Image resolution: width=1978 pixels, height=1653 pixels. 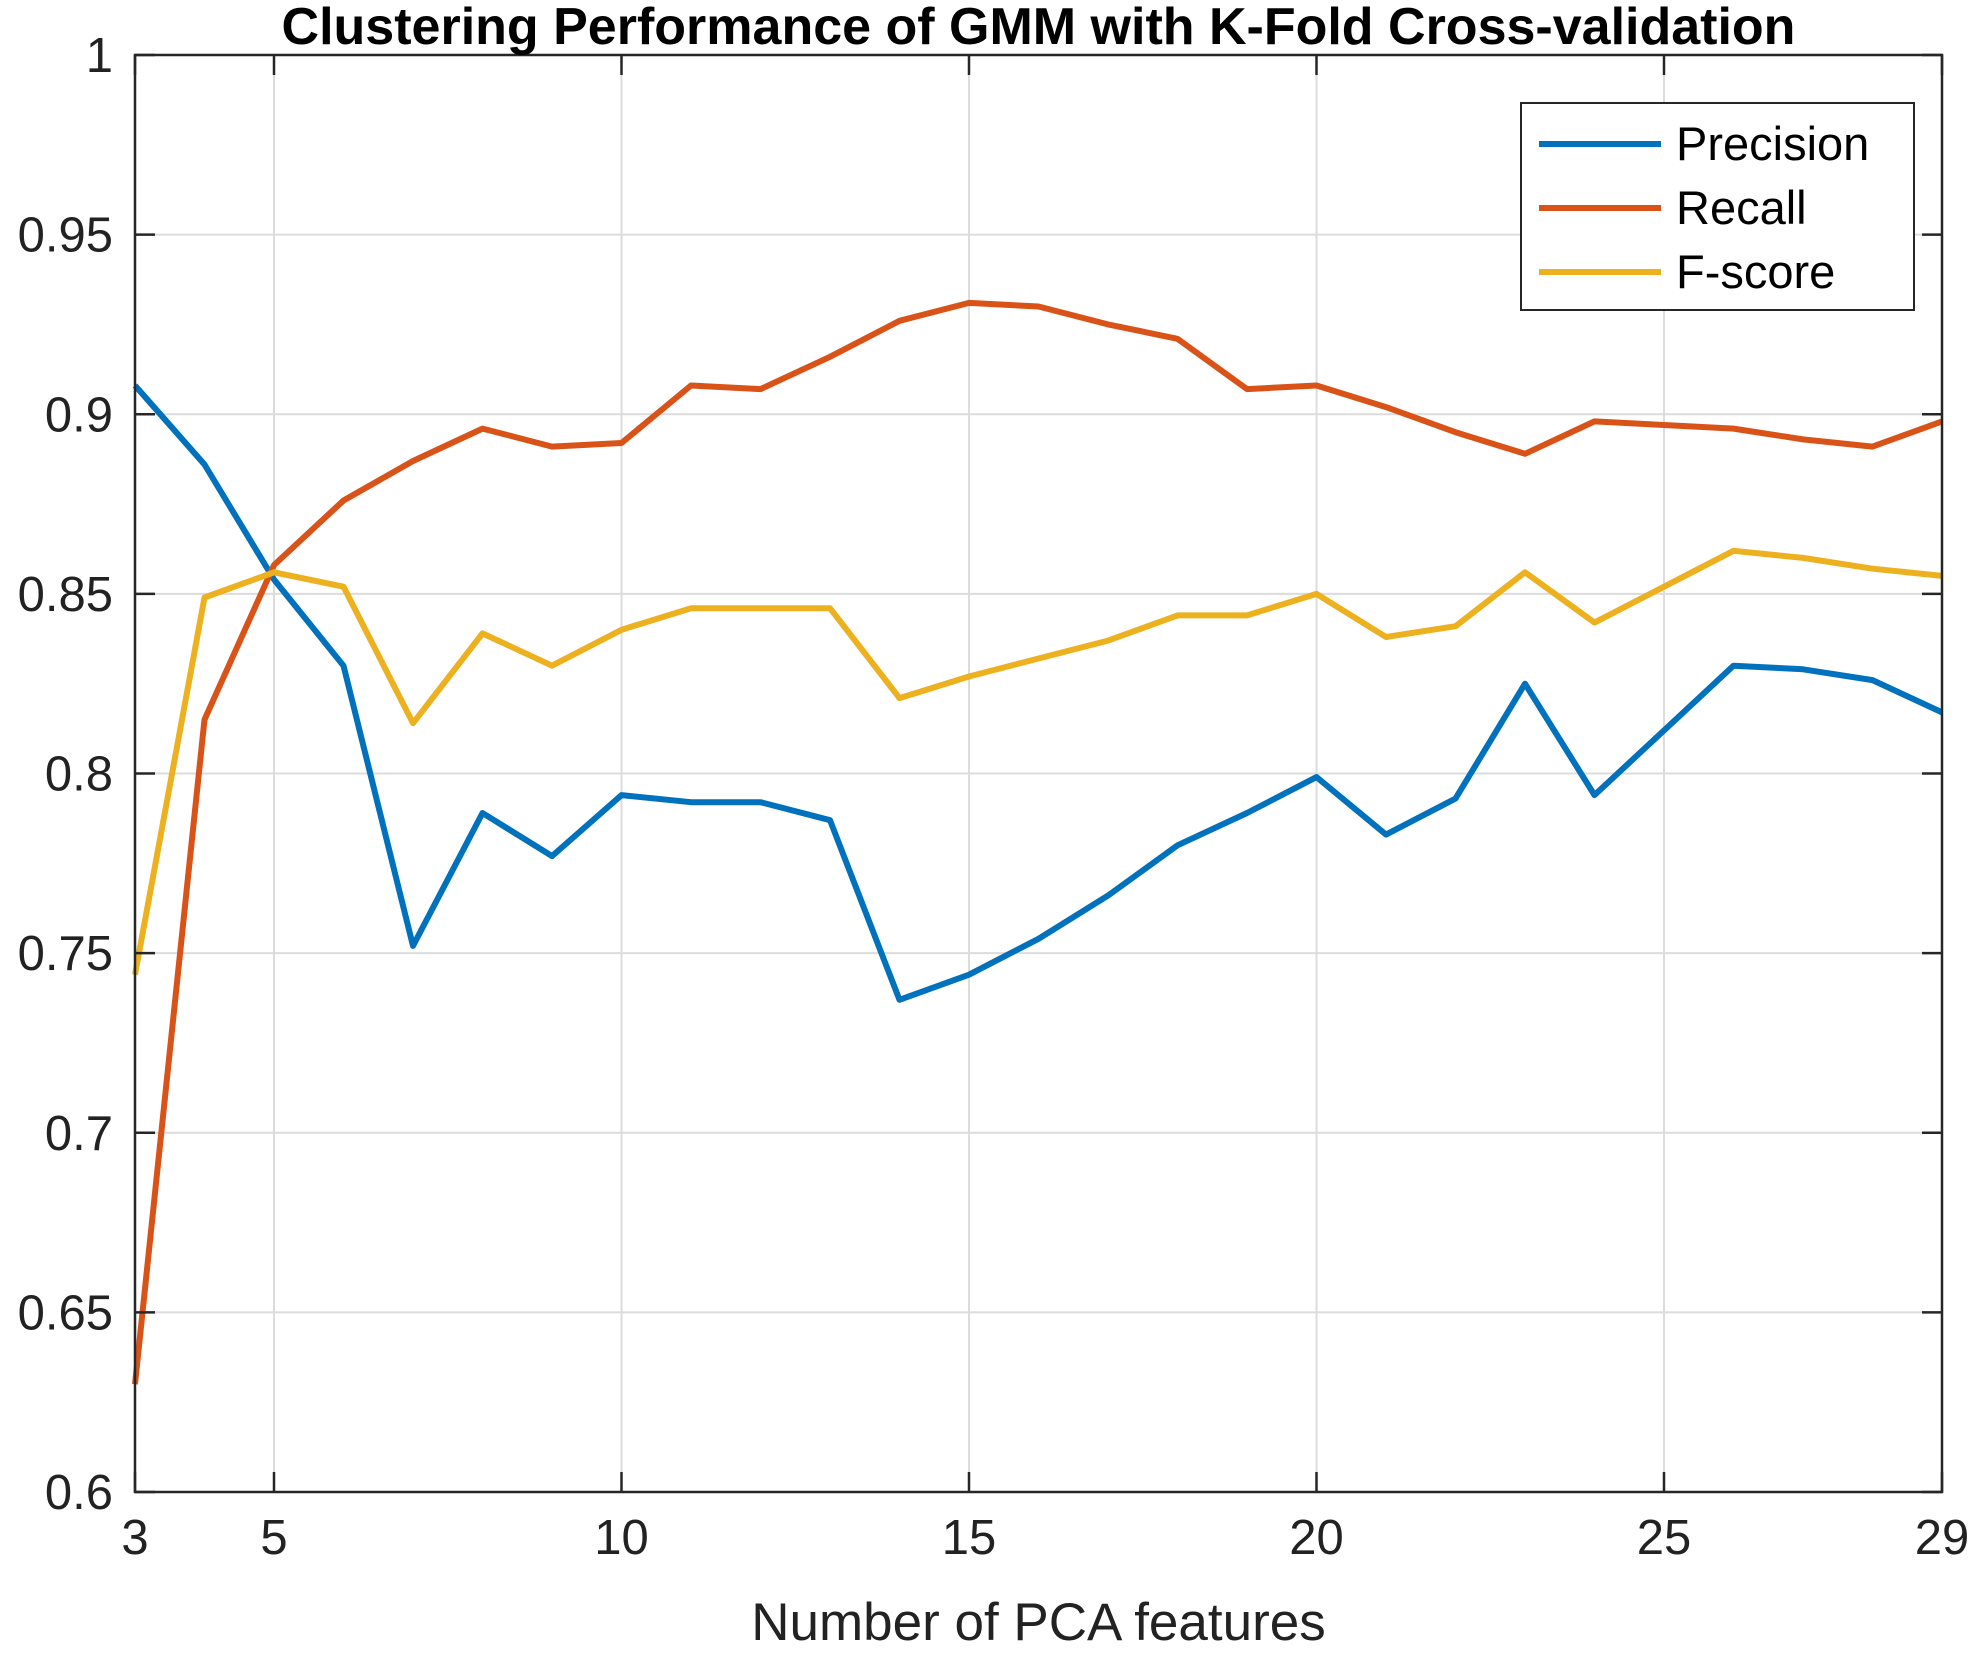 What do you see at coordinates (65, 595) in the screenshot?
I see `y-tick-label: 0.85` at bounding box center [65, 595].